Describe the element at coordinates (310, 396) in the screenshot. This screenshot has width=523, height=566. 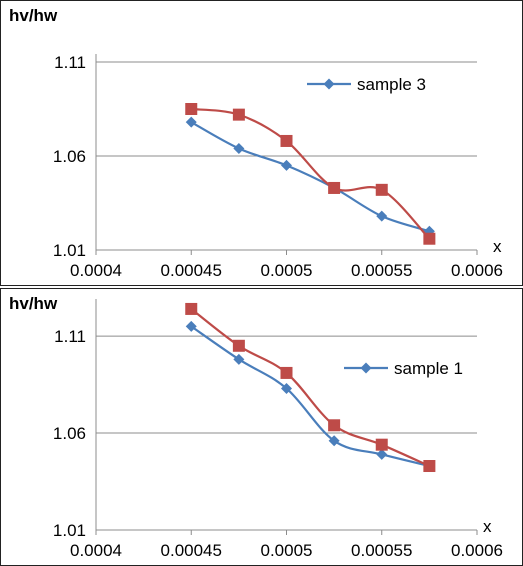
I see `chart2-series-0-line` at that location.